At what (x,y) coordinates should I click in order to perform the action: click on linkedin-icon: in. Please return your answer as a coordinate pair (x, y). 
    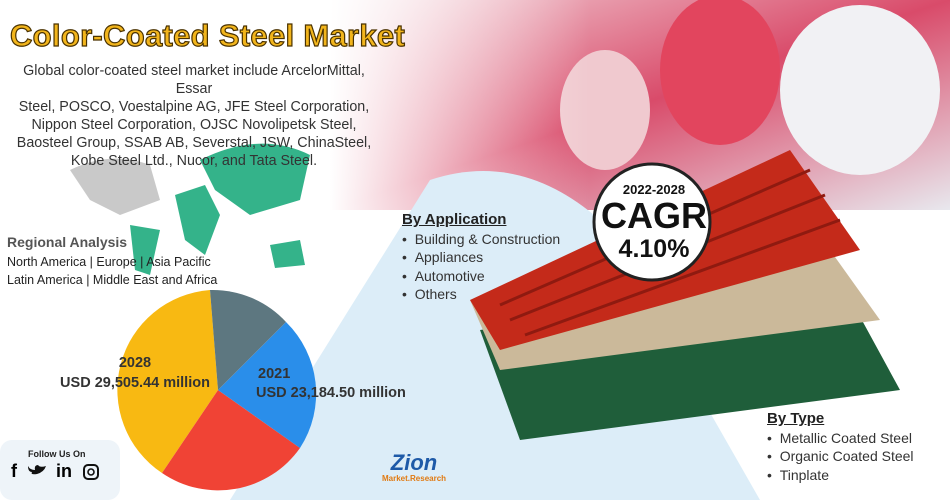
    Looking at the image, I should click on (64, 471).